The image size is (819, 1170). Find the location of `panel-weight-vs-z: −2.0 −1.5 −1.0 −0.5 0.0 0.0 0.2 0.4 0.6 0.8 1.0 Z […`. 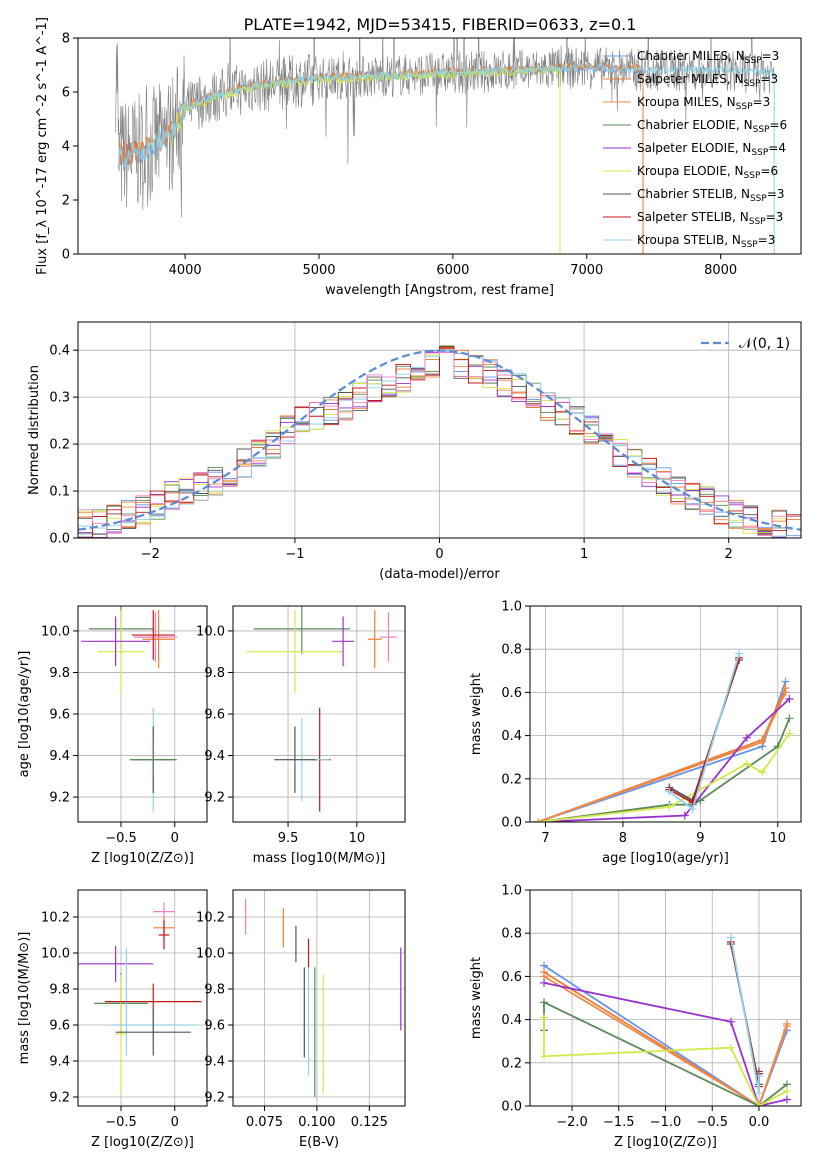

panel-weight-vs-z: −2.0 −1.5 −1.0 −0.5 0.0 0.0 0.2 0.4 0.6 0.8 1.0 Z [… is located at coordinates (635, 1017).